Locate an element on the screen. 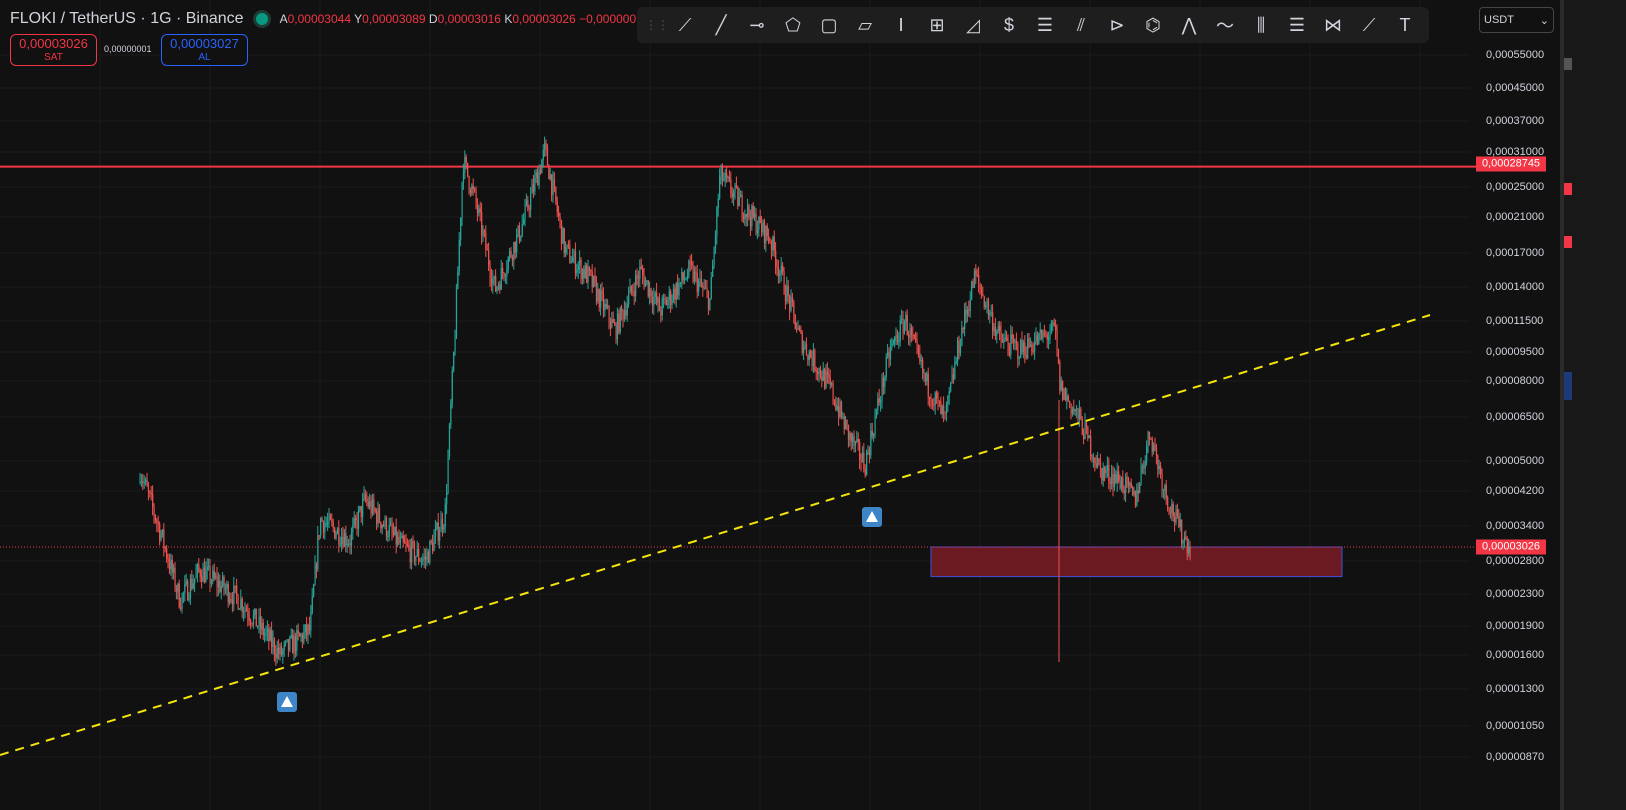 Image resolution: width=1626 pixels, height=810 pixels. candle-pattern-icon: ⫼ is located at coordinates (1261, 24).